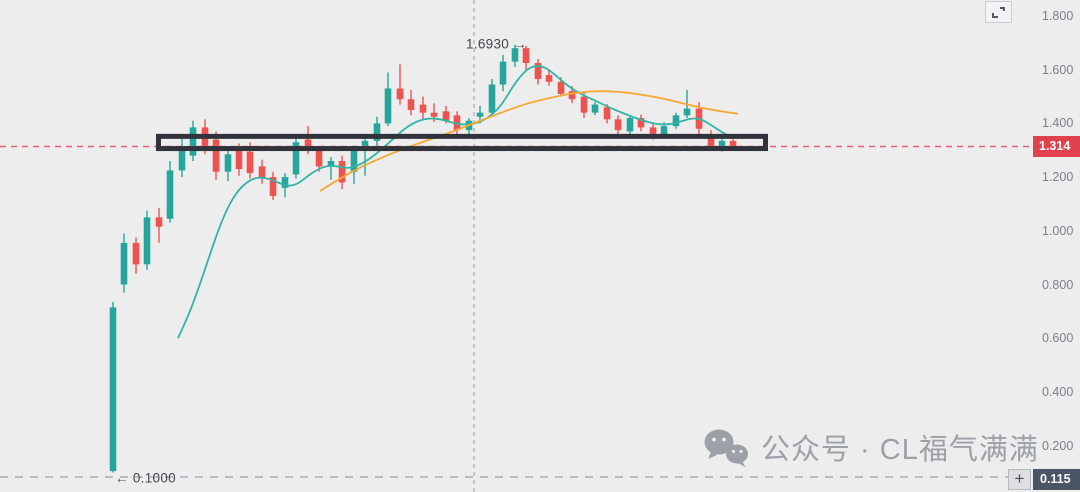  Describe the element at coordinates (496, 44) in the screenshot. I see `high-price-annotation: 1.6930 →` at that location.